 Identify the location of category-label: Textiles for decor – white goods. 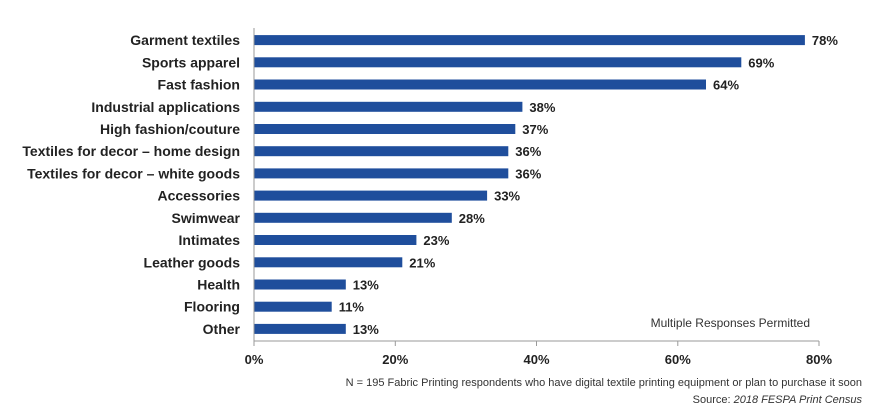
(133, 173).